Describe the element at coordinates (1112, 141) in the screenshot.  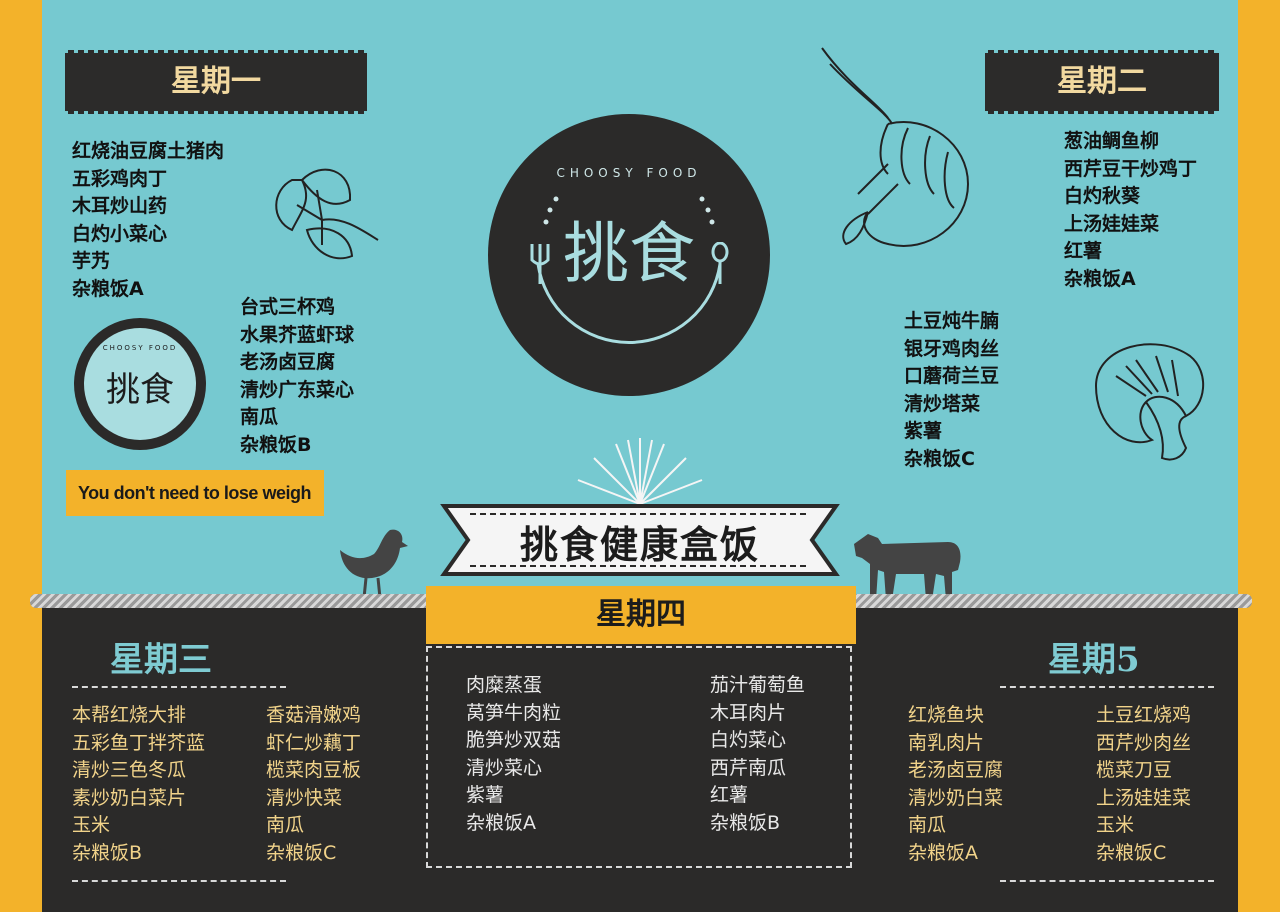
I see `menu-item: 葱油鲷鱼柳` at that location.